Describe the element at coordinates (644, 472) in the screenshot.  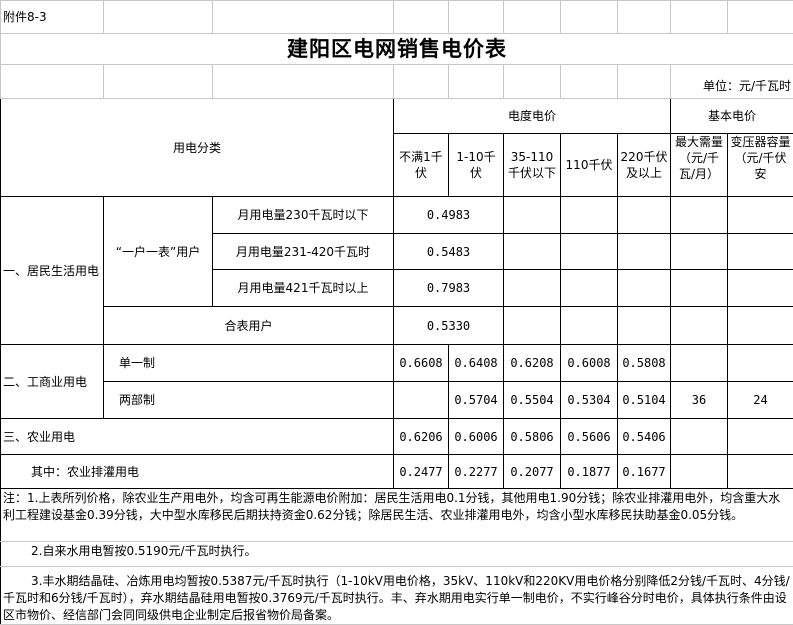
I see `price-cell: 0.1677` at that location.